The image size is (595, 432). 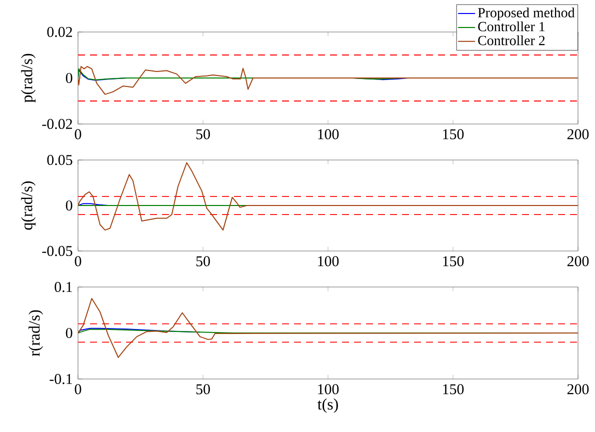 I want to click on y-tick-label: 0.1, so click(x=63, y=287).